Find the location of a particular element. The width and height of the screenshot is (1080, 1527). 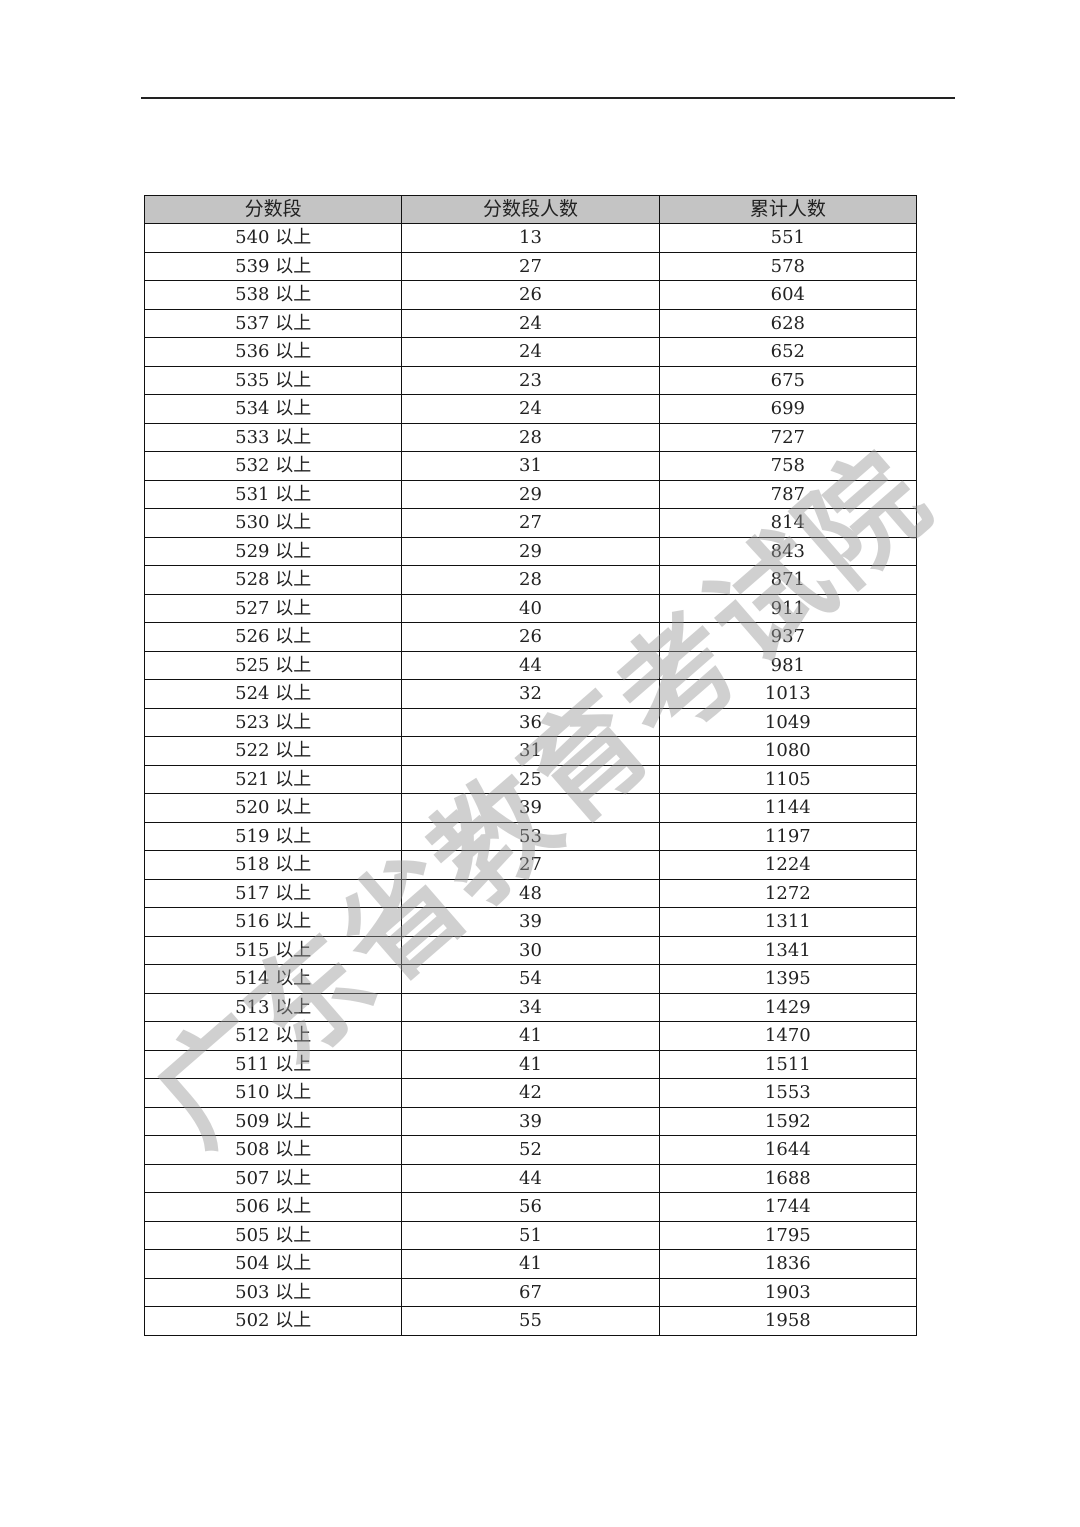

cumulative-count-cell: 675 is located at coordinates (788, 380).